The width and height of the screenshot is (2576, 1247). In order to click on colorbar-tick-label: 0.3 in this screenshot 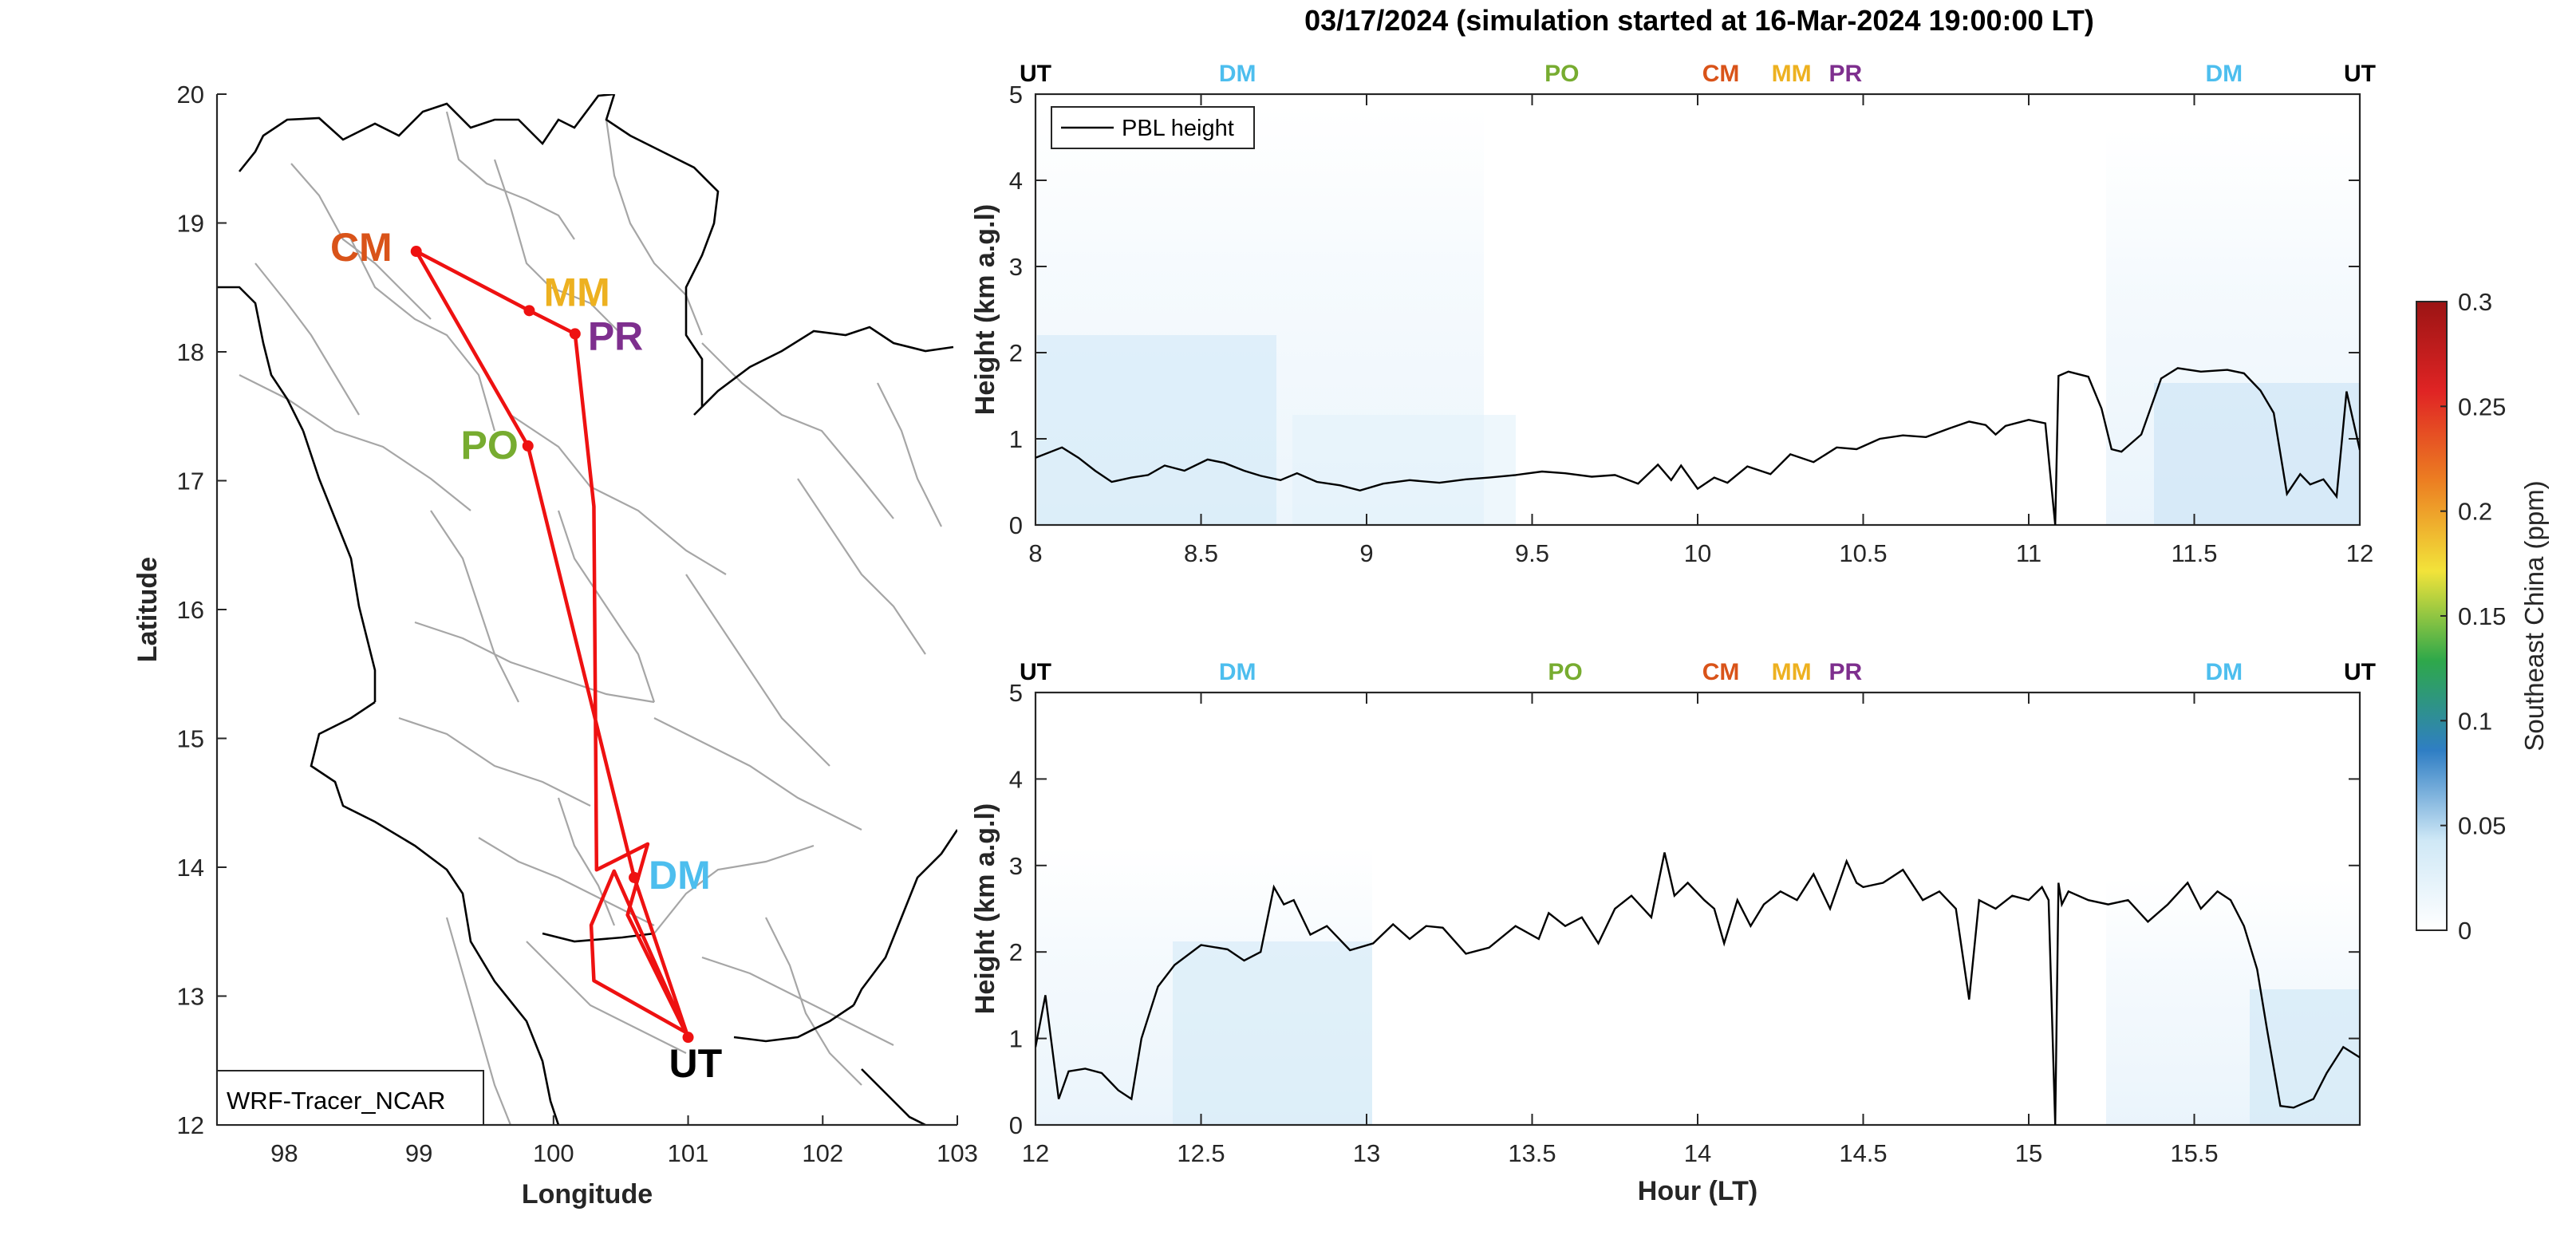, I will do `click(2475, 302)`.